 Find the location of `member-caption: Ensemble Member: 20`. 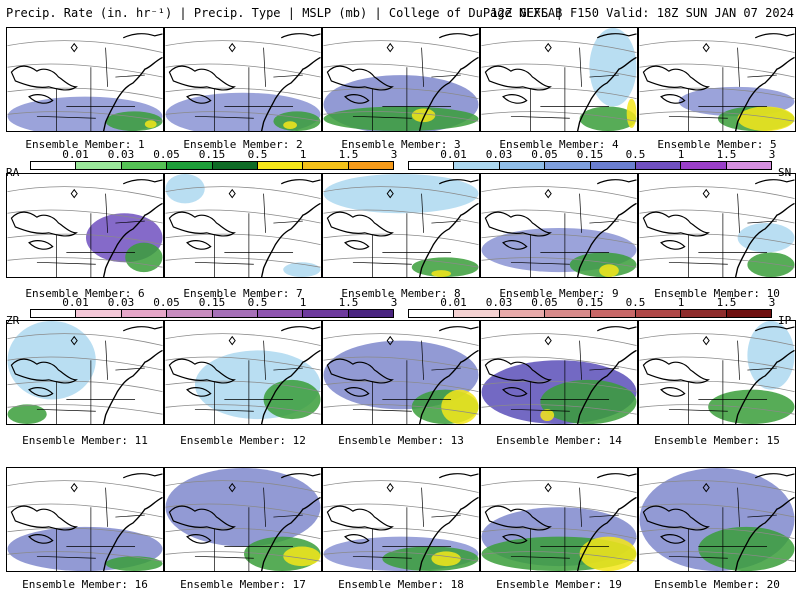

member-caption: Ensemble Member: 20 is located at coordinates (717, 584).